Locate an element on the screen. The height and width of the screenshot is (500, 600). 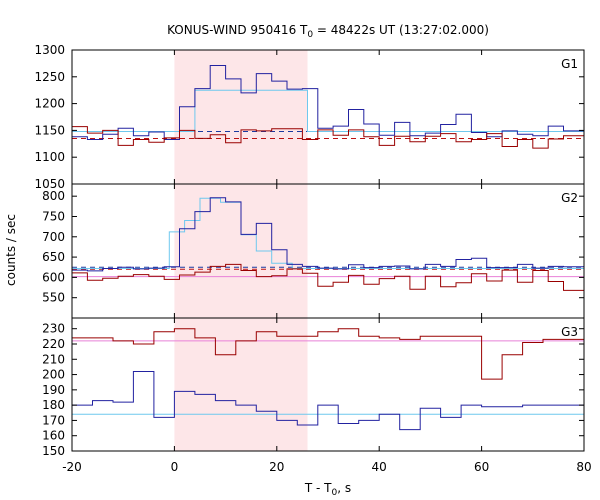
y-tick-label: 550 is located at coordinates (53, 298).